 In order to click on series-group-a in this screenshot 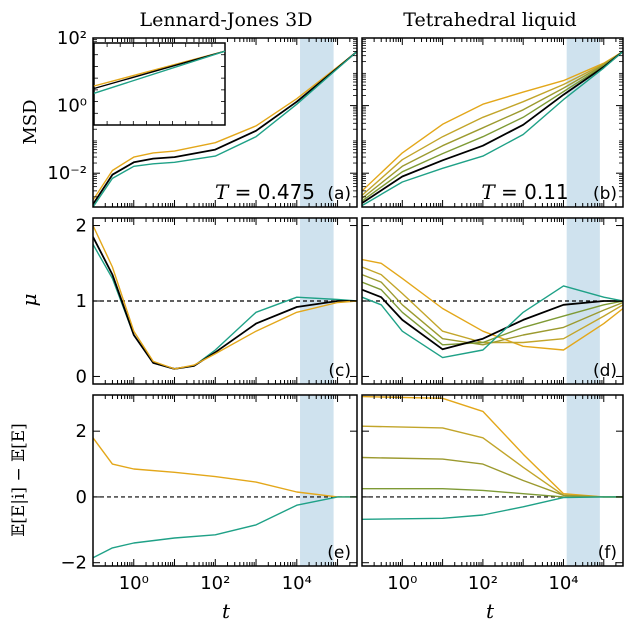, I will do `click(225, 128)`.